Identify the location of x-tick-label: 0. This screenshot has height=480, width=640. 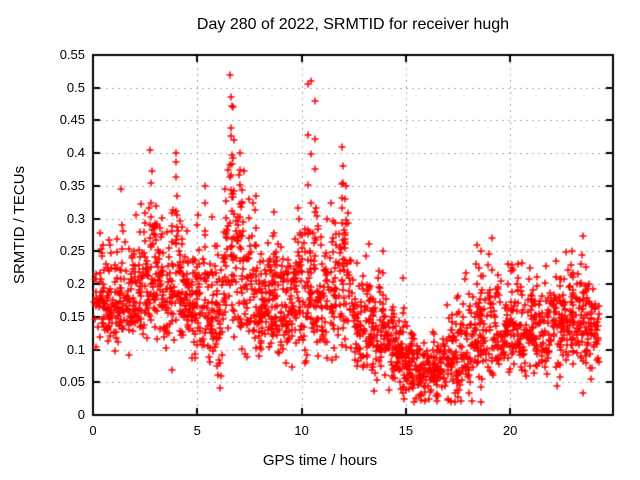
(93, 430).